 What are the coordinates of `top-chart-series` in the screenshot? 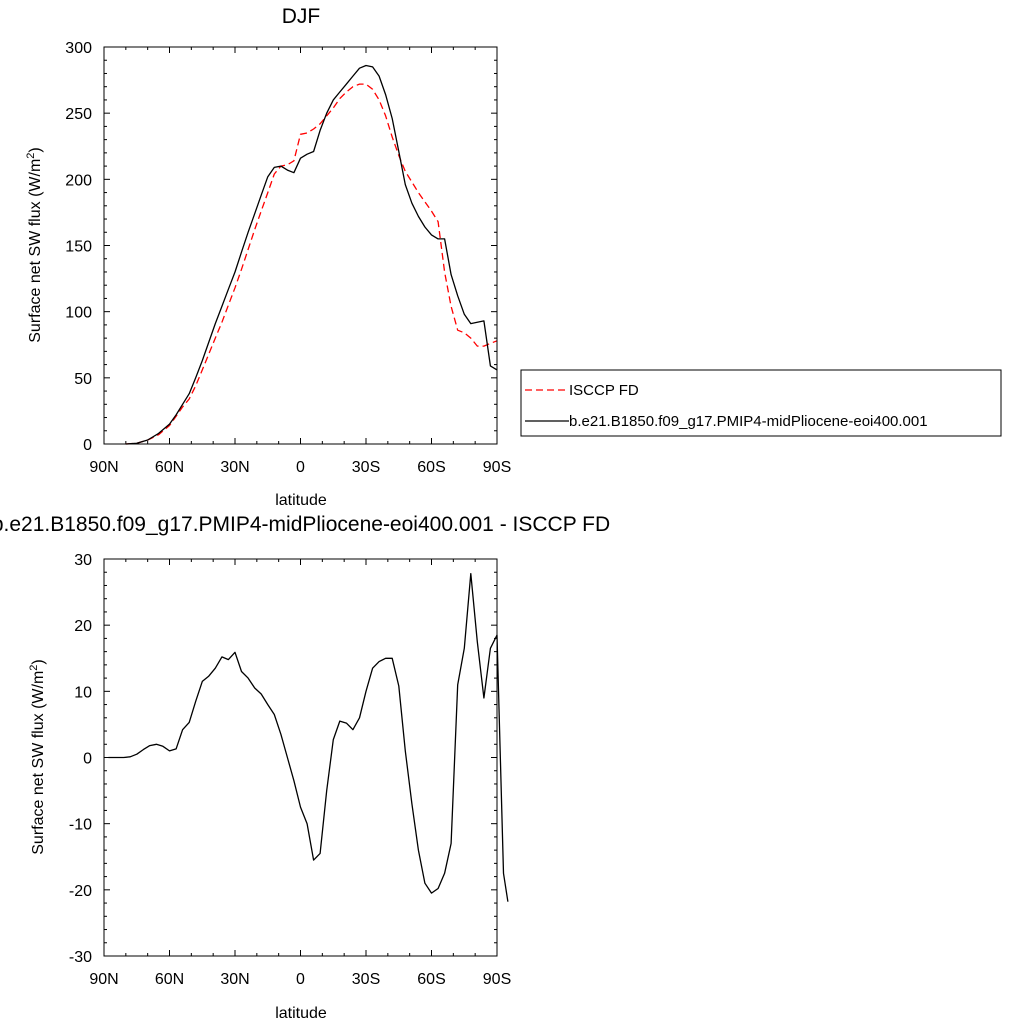 It's located at (311, 254).